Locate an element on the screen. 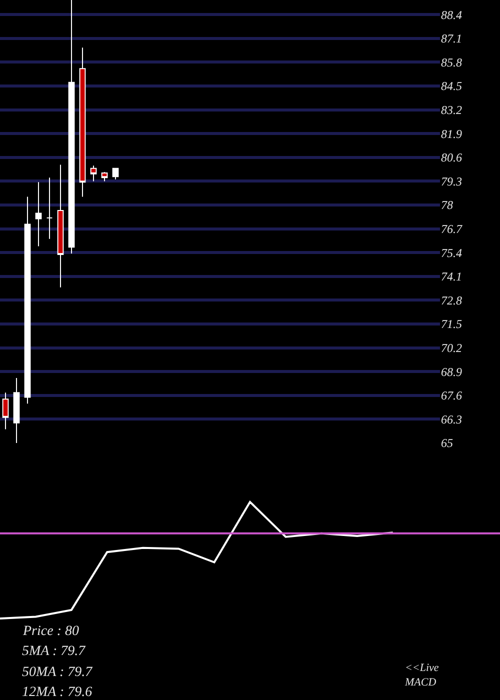 This screenshot has width=500, height=700. y-tick-label: 85.8 is located at coordinates (451, 62).